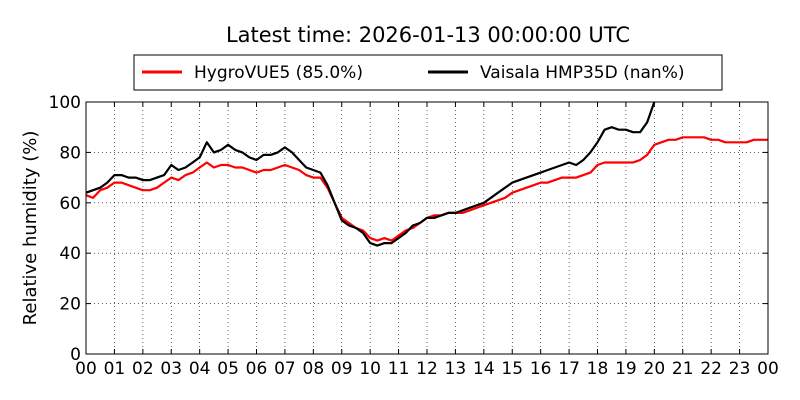 The image size is (800, 400). What do you see at coordinates (683, 369) in the screenshot?
I see `x-tick-label: 21` at bounding box center [683, 369].